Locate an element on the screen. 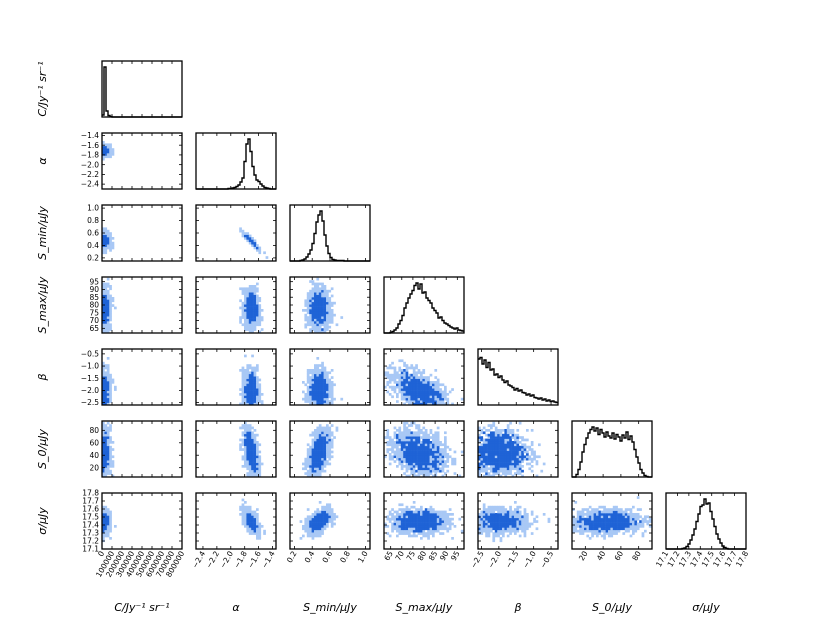  y-tick-label: 17.8 is located at coordinates (90, 493).